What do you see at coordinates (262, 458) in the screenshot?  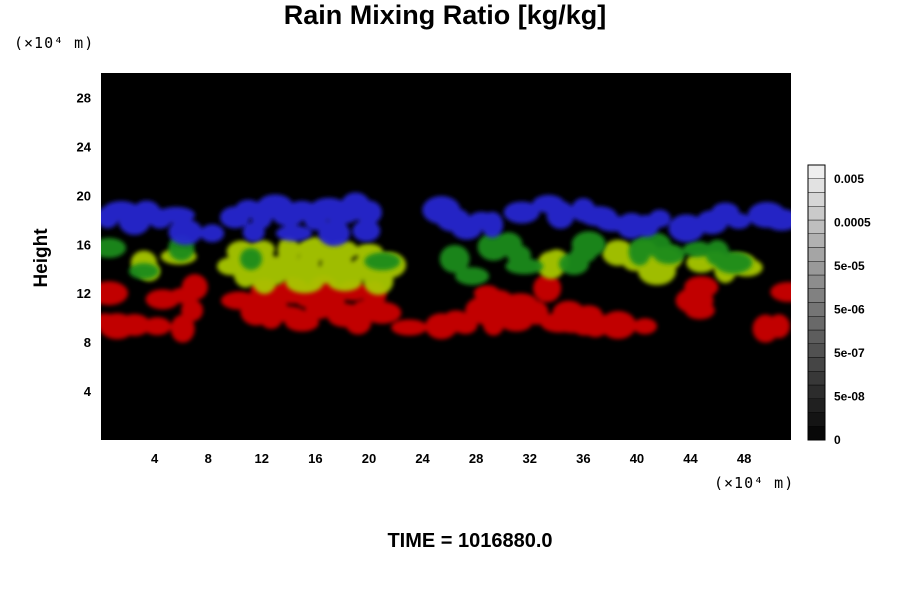 I see `x-tick-label: 12` at bounding box center [262, 458].